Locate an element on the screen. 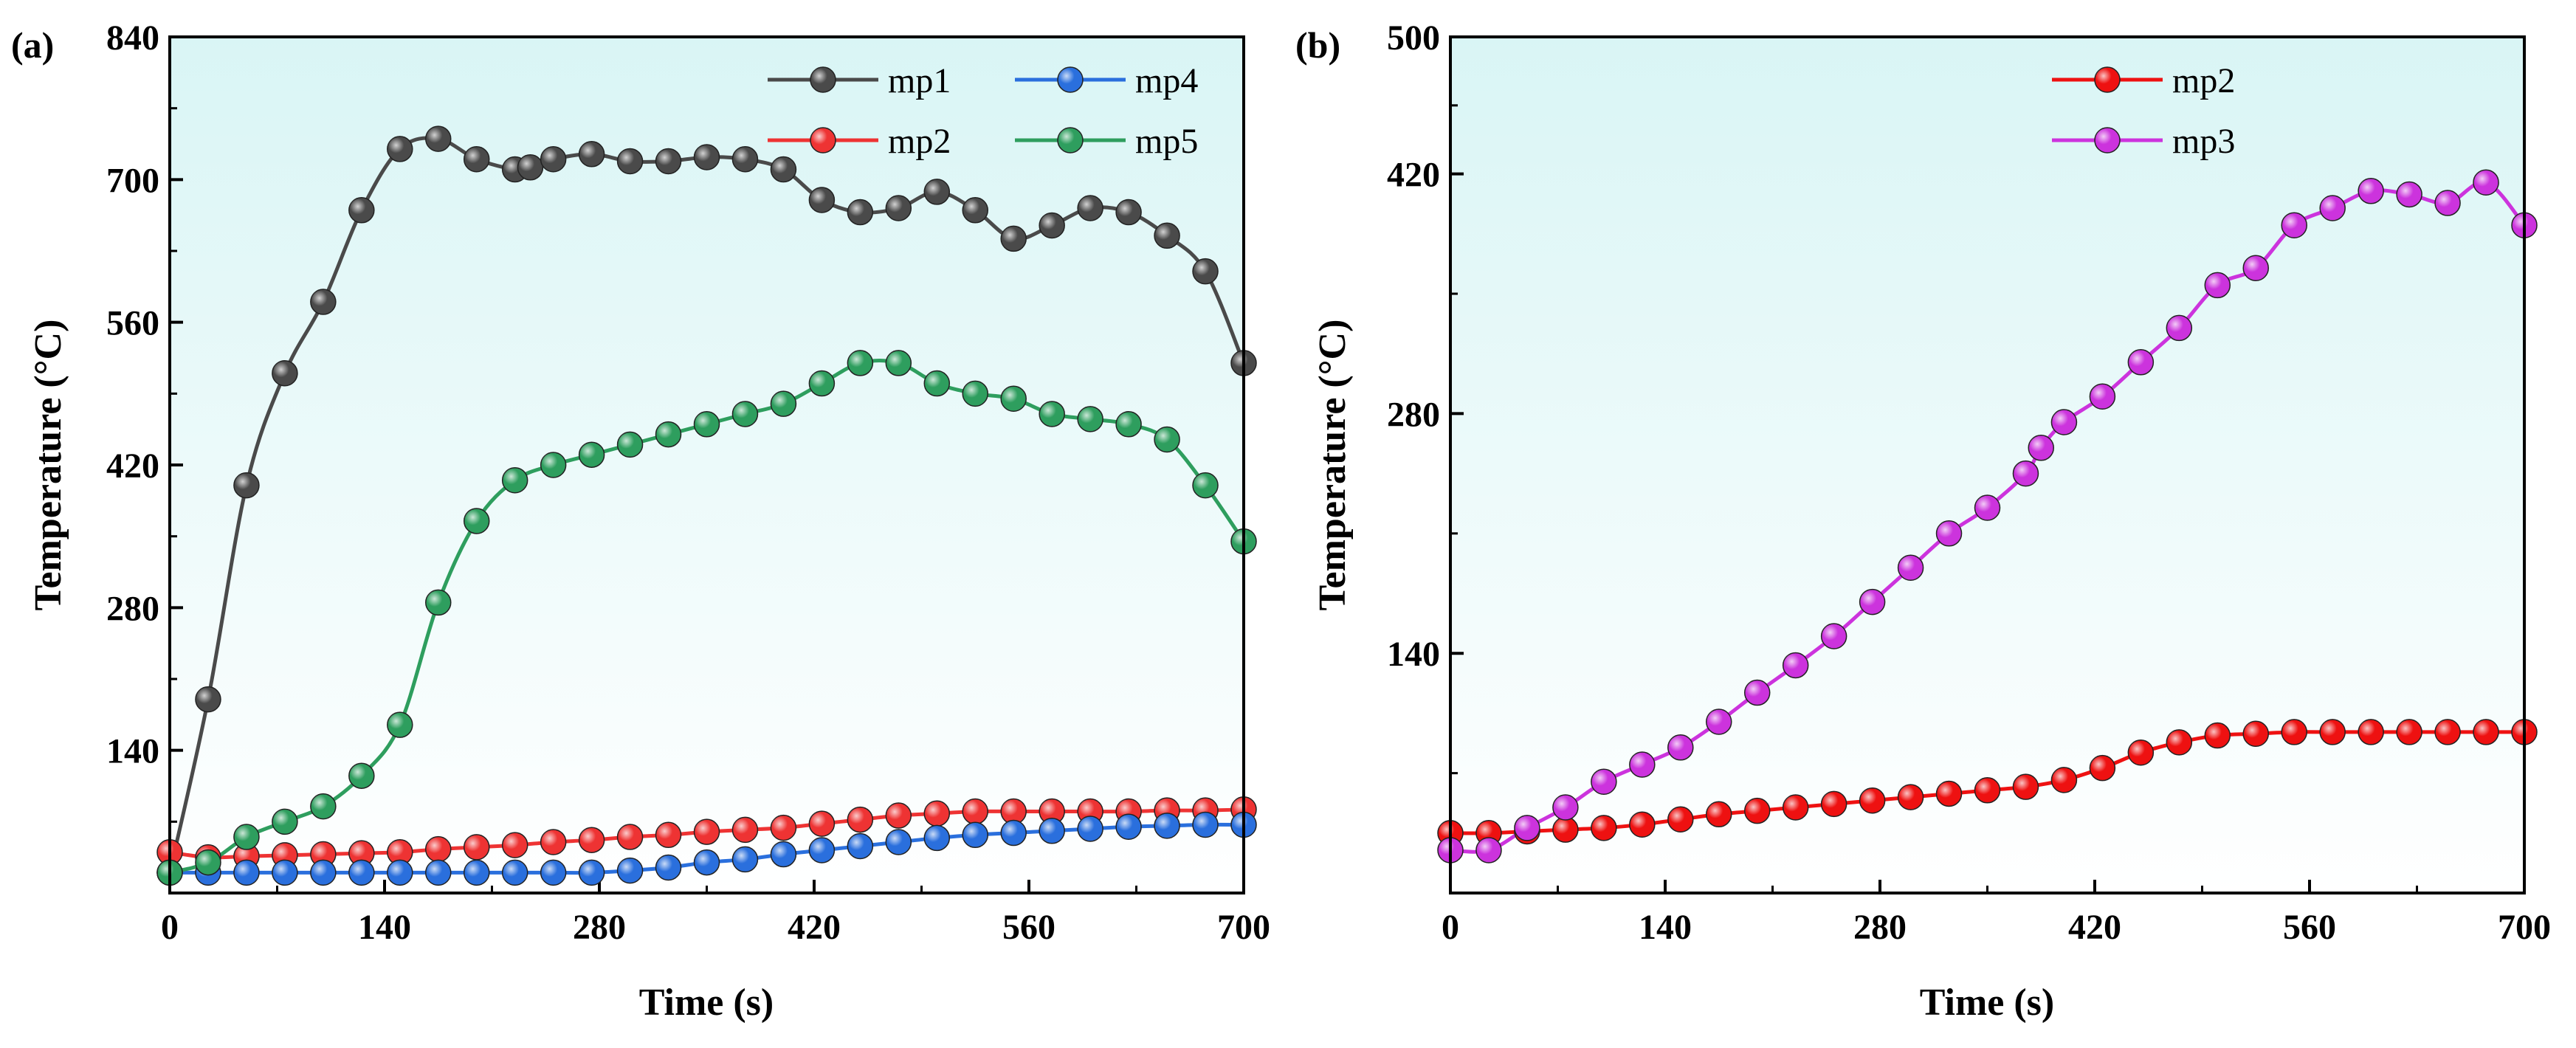  legend-marker-mp3 is located at coordinates (2108, 141).